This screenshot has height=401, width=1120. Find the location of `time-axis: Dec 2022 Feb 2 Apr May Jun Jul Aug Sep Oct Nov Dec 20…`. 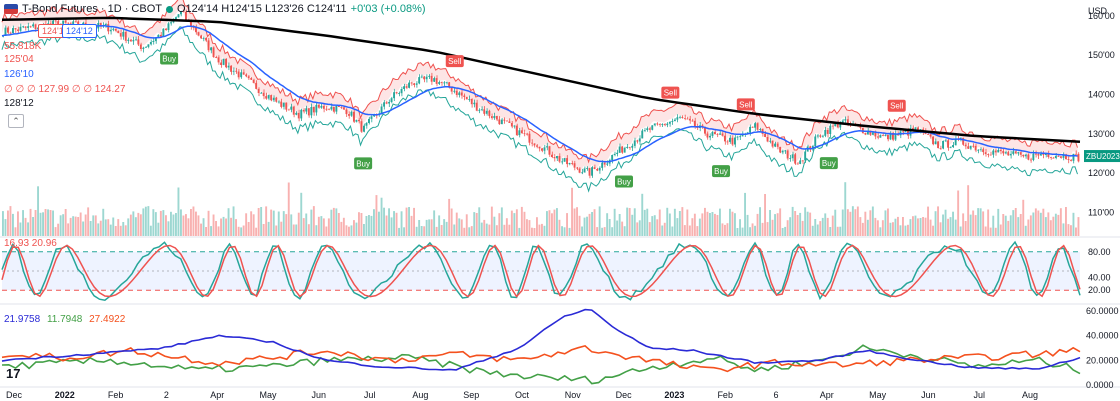

time-axis: Dec 2022 Feb 2 Apr May Jun Jul Aug Sep Oct Nov Dec 20… is located at coordinates (522, 395).